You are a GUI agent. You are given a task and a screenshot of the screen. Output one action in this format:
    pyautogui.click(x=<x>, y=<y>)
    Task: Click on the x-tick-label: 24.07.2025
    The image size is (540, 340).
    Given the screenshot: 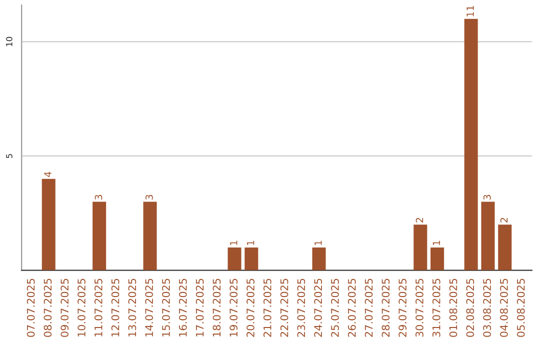 What is the action you would take?
    pyautogui.click(x=318, y=307)
    